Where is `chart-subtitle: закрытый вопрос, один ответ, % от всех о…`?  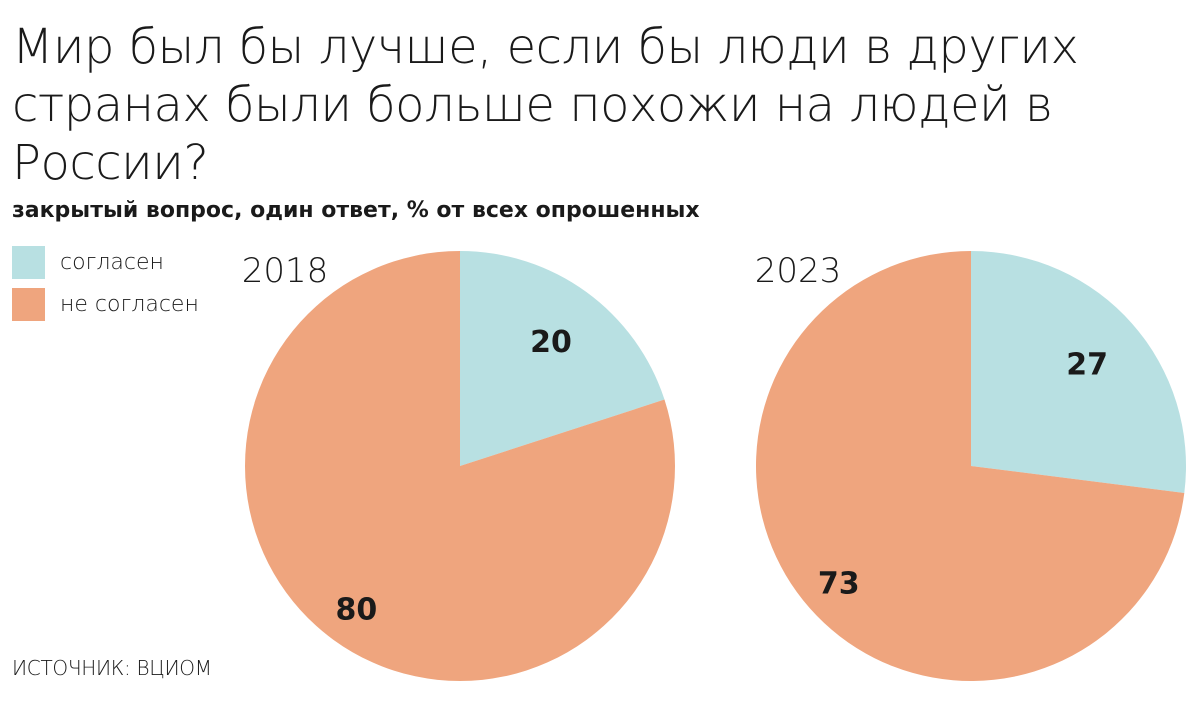
chart-subtitle: закрытый вопрос, один ответ, % от всех о… is located at coordinates (356, 210).